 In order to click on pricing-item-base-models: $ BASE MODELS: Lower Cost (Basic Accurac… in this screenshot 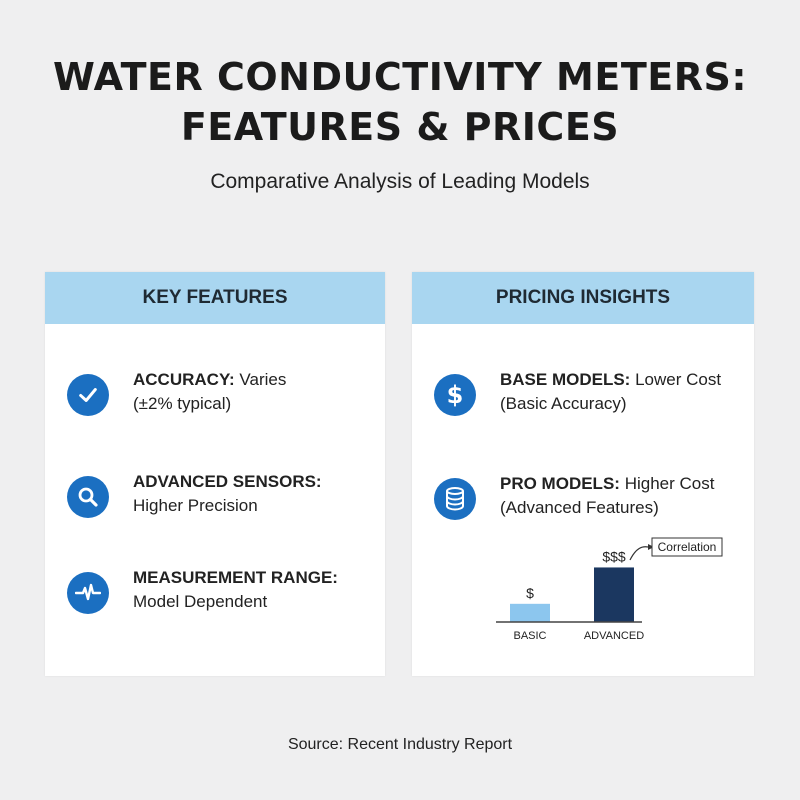, I will do `click(589, 392)`.